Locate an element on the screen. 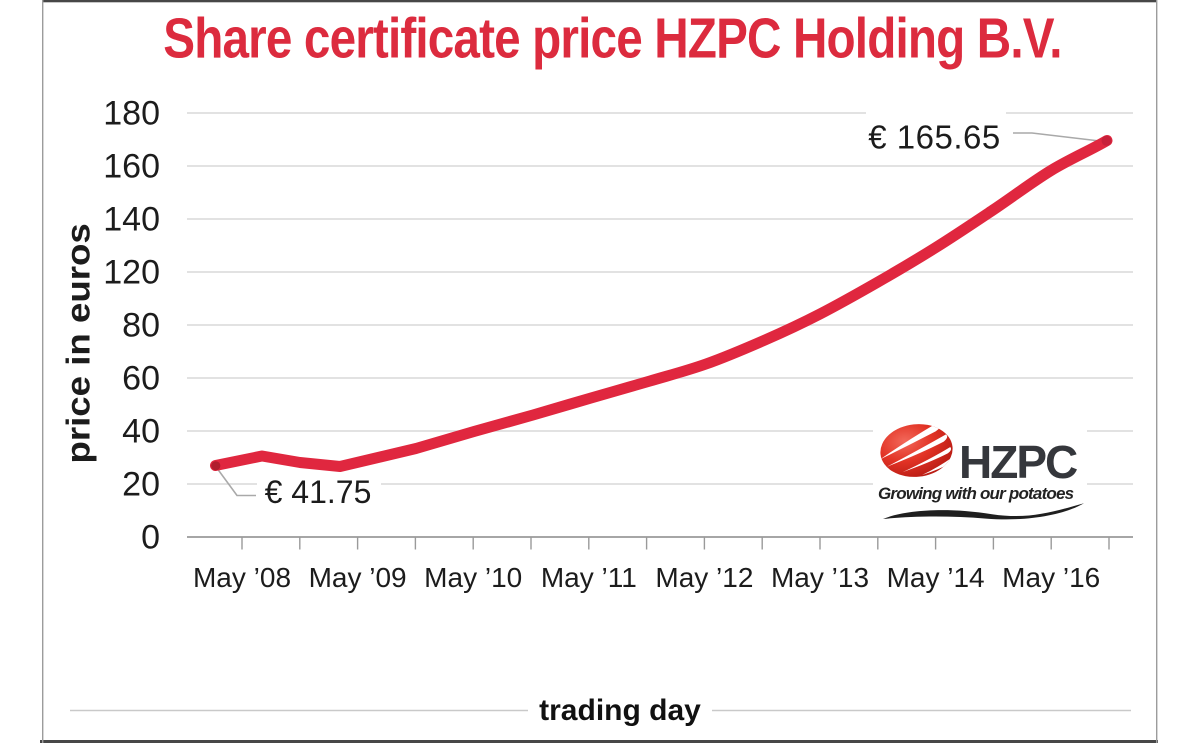 The image size is (1200, 743). svg-text: May ’12 is located at coordinates (704, 577).